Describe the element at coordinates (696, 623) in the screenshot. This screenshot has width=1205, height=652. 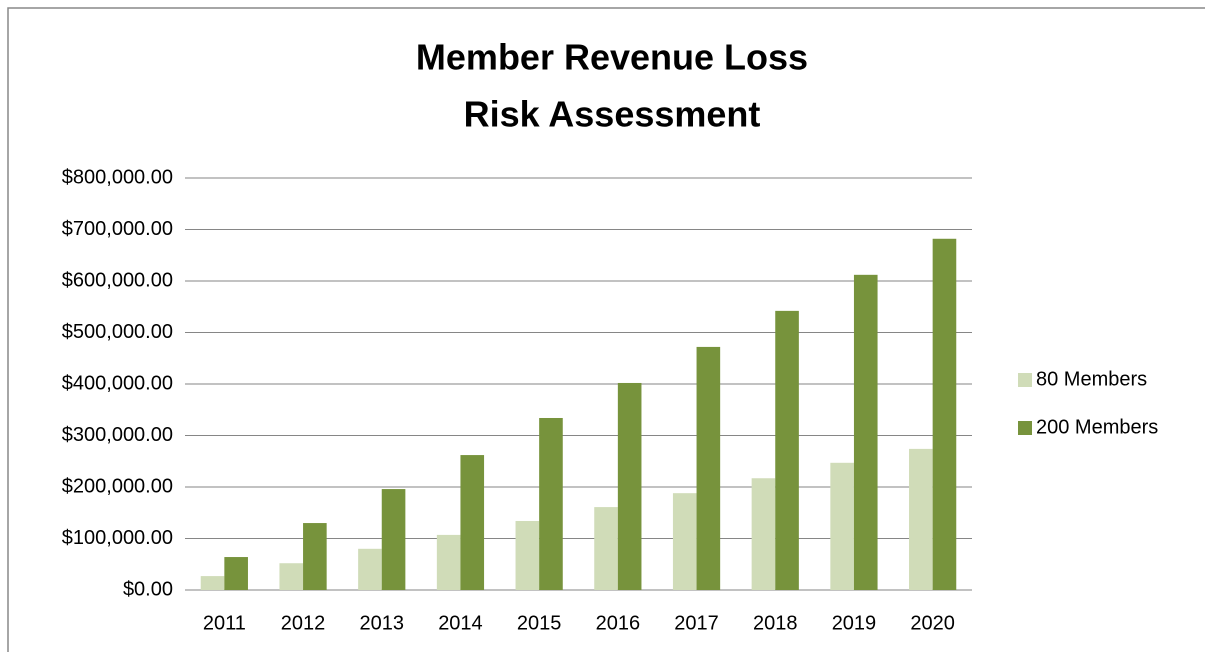
I see `x-tick-label: 2017` at that location.